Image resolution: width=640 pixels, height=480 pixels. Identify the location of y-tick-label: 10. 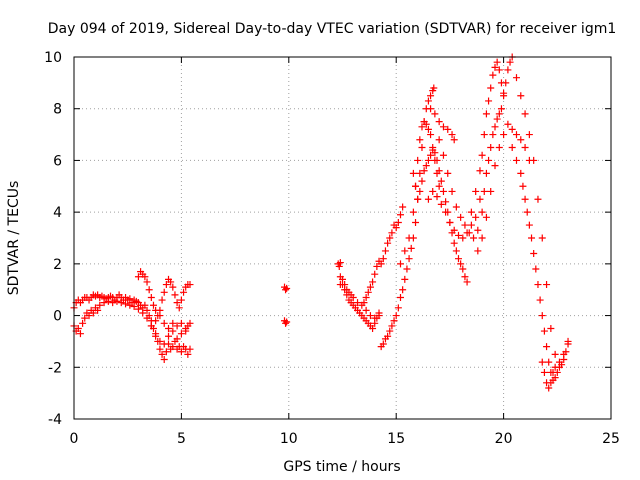
(53, 58).